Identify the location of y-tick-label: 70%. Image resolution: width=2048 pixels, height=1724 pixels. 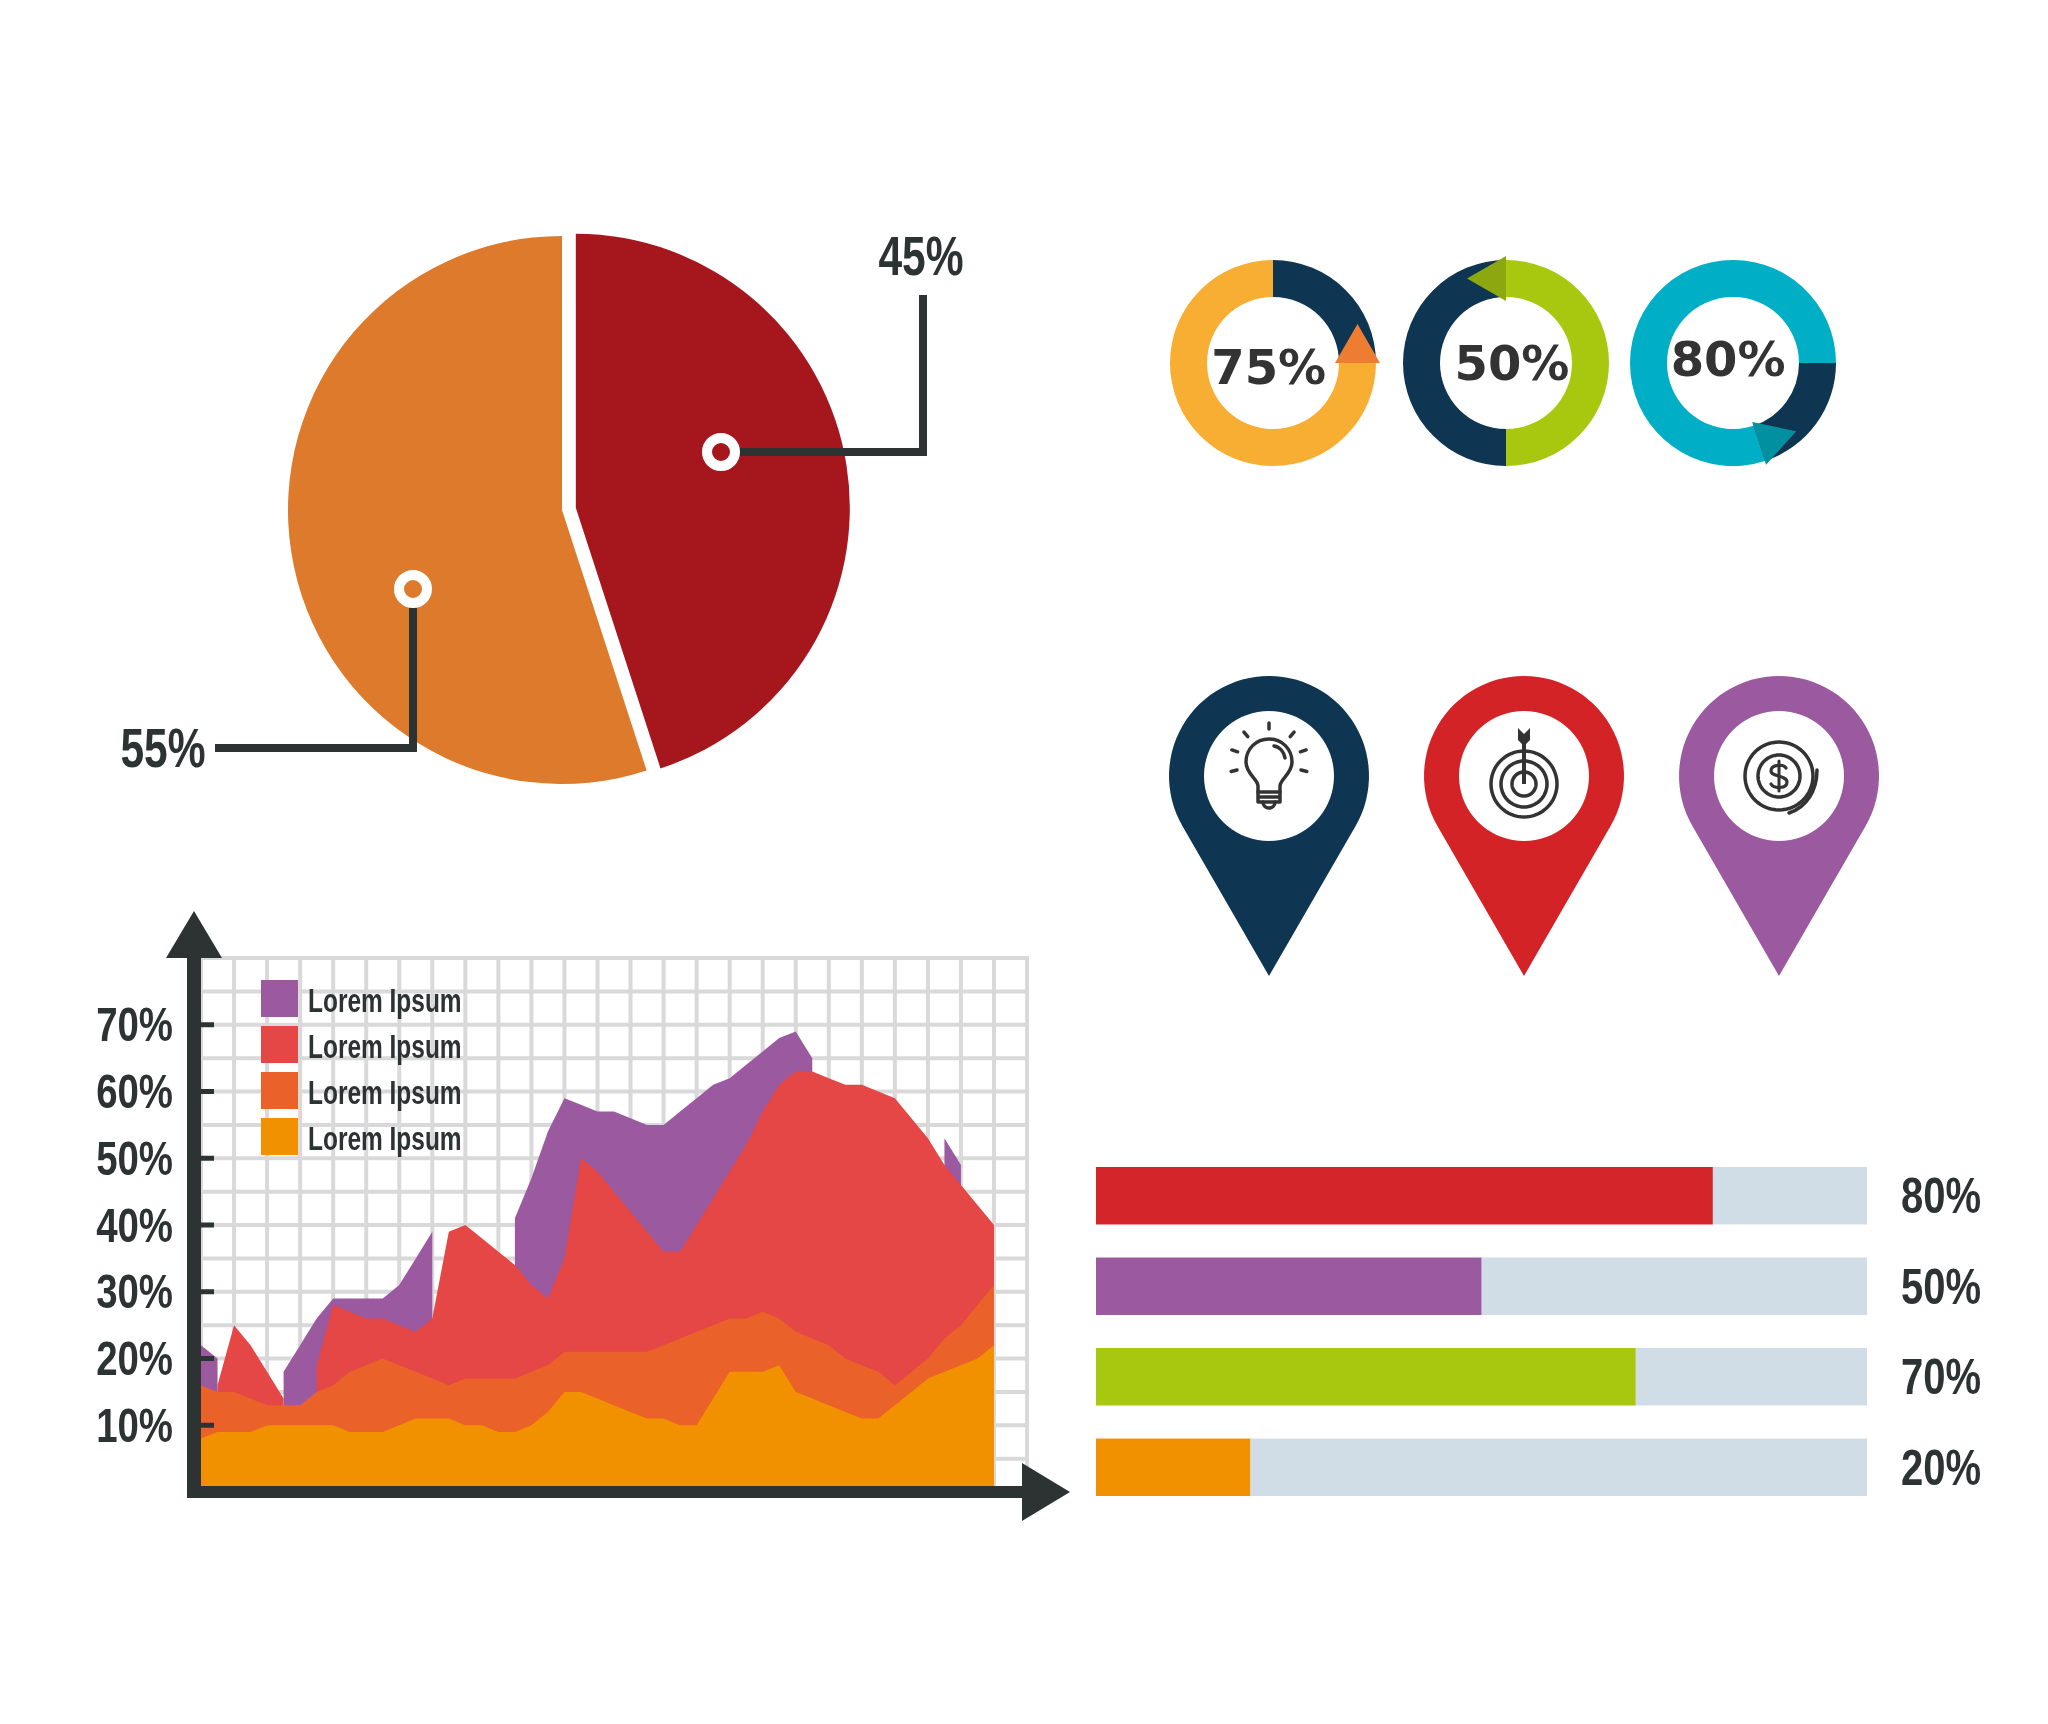
(134, 1025).